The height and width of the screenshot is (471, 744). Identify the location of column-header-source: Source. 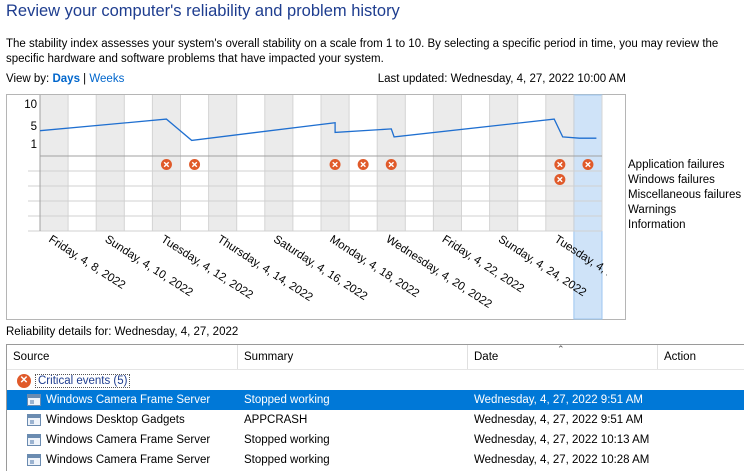
(122, 357).